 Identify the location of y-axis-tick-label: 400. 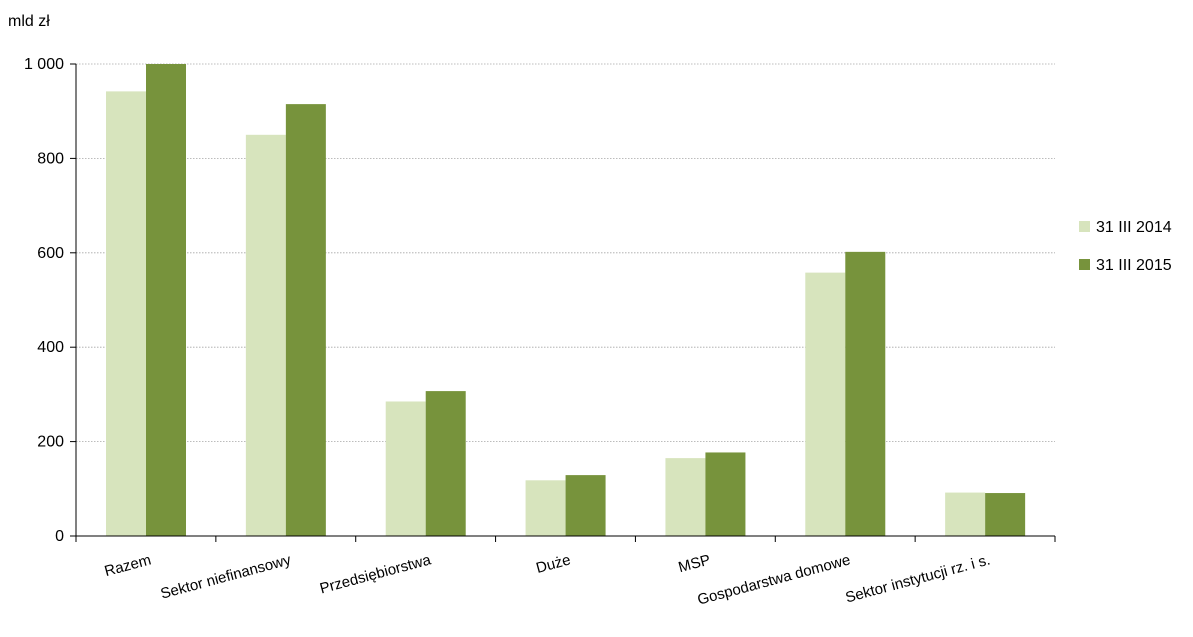
(50, 347).